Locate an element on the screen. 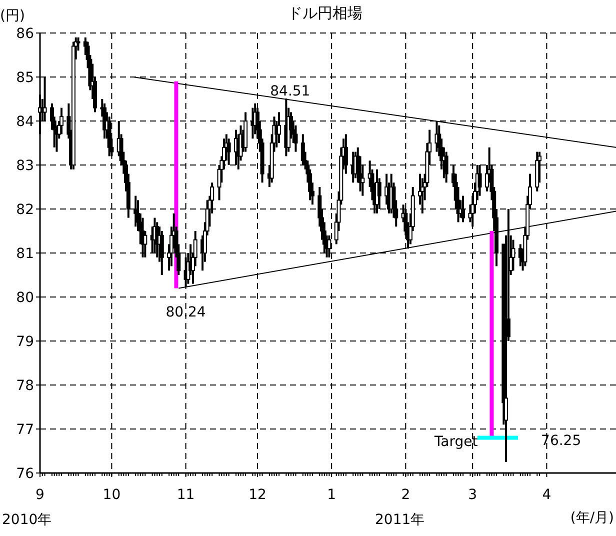 The image size is (616, 536). x-tick-label: 4 is located at coordinates (547, 495).